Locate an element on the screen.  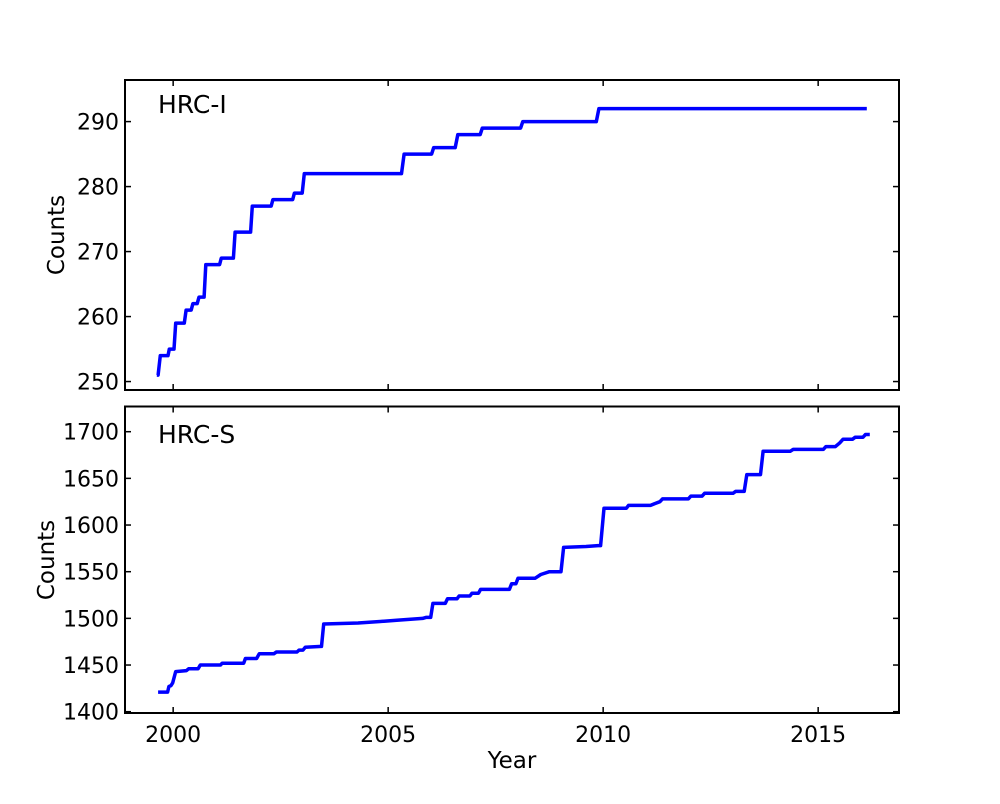
panel-bottom-label: HRC-S is located at coordinates (196, 434).